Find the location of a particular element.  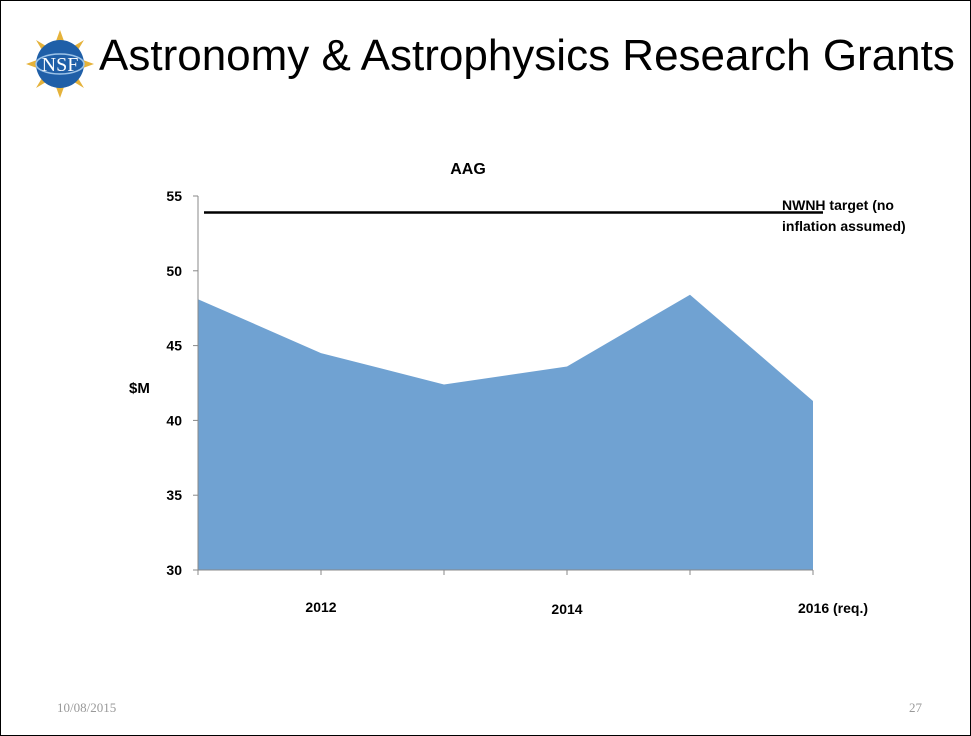

y-tick-label: 30 is located at coordinates (174, 570).